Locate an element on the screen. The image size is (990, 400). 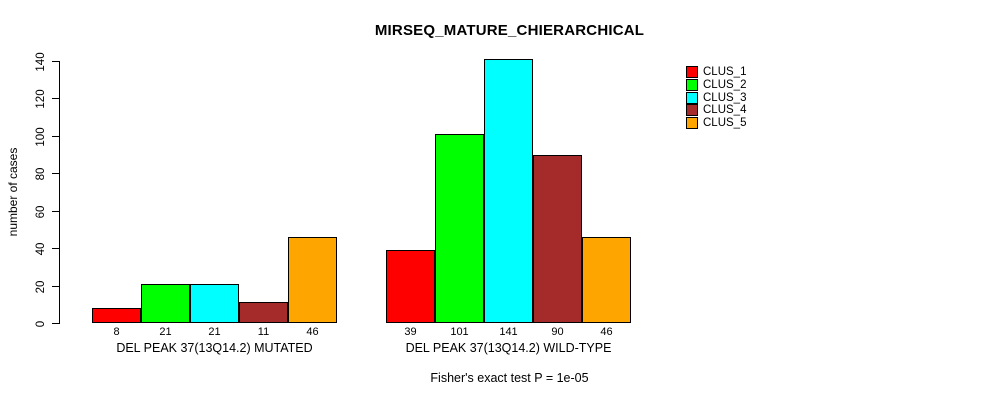
legend-item-clus_4: CLUS_4 is located at coordinates (716, 110).